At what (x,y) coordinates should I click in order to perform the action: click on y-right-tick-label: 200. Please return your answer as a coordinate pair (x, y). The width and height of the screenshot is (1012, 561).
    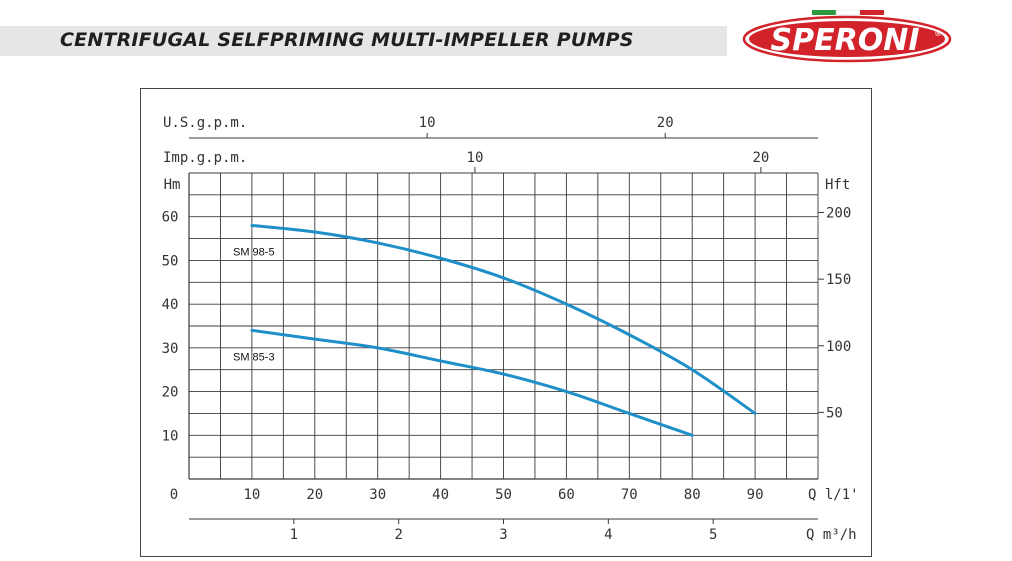
    Looking at the image, I should click on (838, 214).